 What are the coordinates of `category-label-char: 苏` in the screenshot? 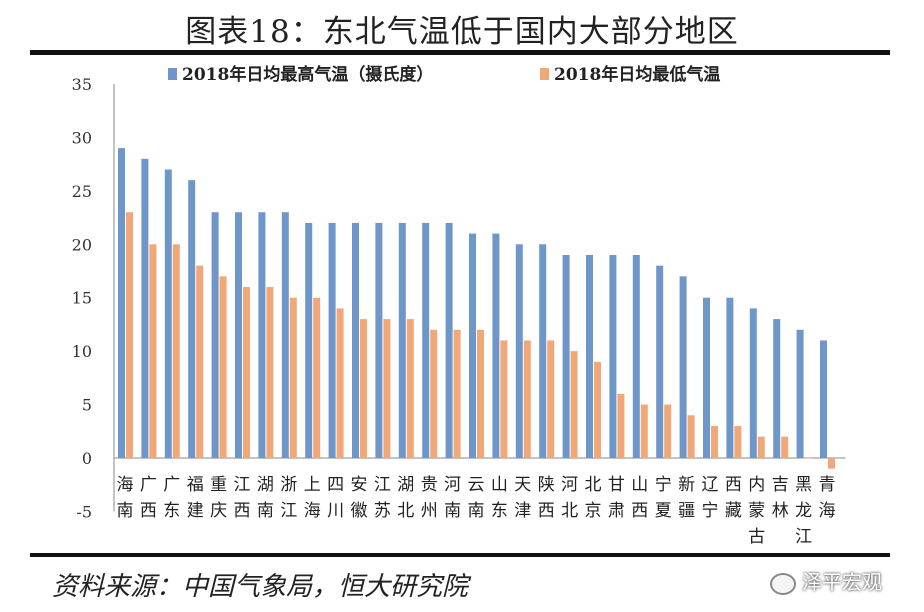 It's located at (382, 511).